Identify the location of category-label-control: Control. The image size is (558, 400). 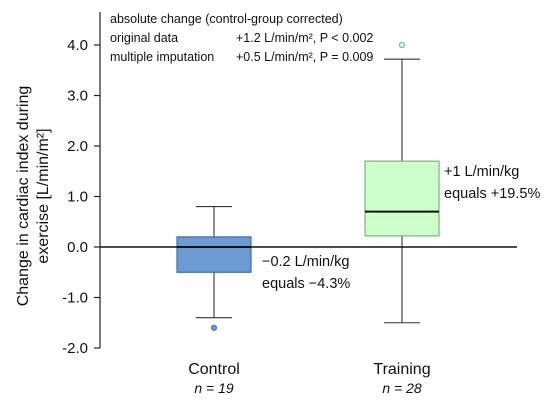
(214, 369).